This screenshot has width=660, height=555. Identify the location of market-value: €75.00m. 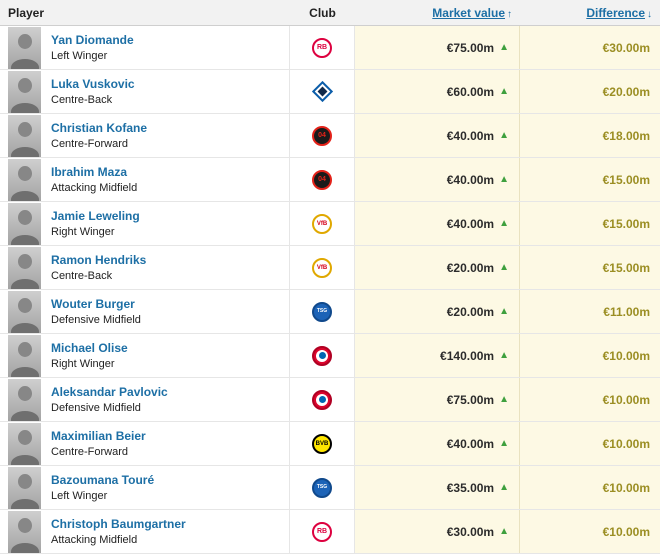
(470, 47).